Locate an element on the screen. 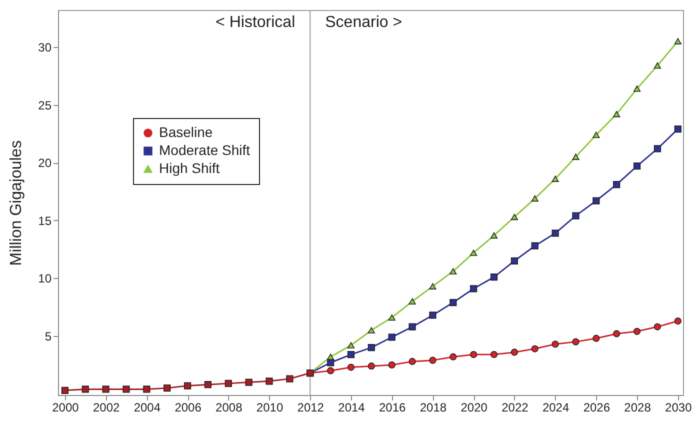  x-tick-label: 2002 is located at coordinates (106, 407).